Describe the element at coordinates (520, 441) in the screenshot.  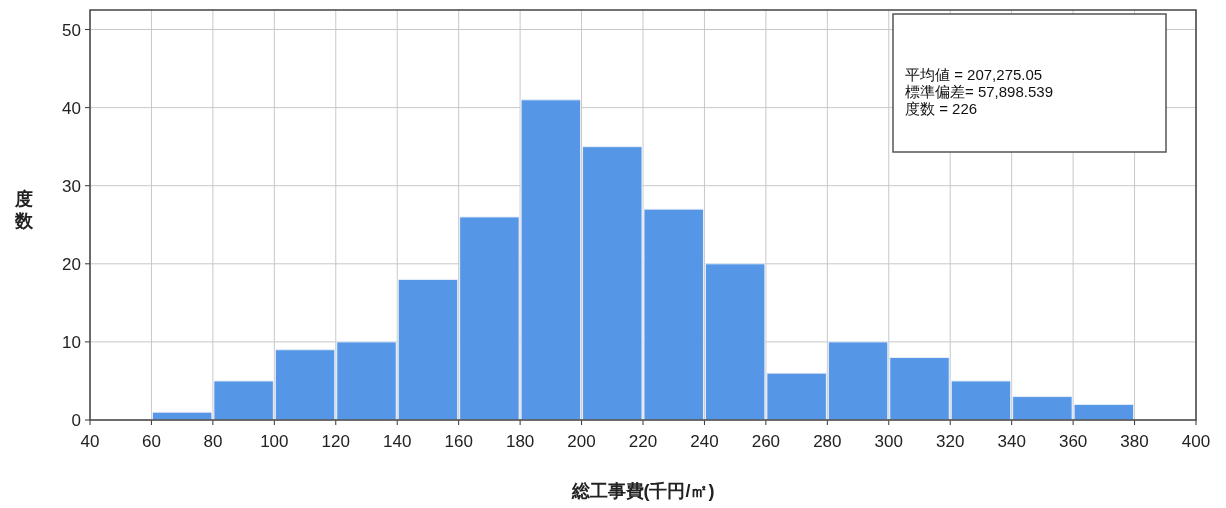
I see `x-tick-label: 180` at that location.